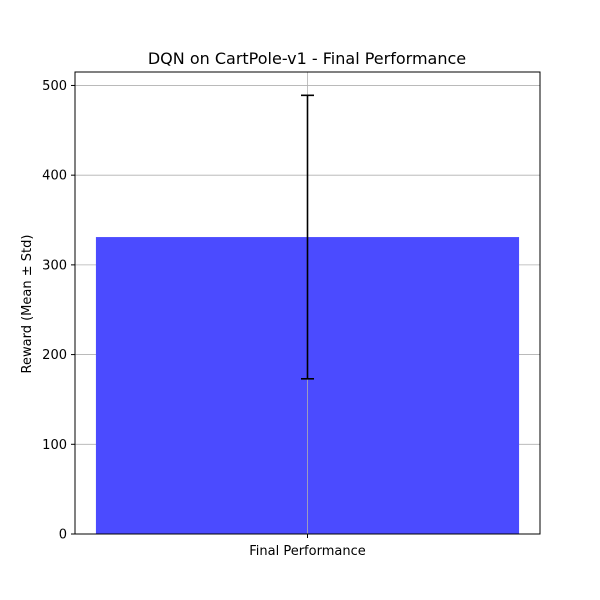 The width and height of the screenshot is (600, 600). I want to click on y-tick-label-500: 500, so click(54, 86).